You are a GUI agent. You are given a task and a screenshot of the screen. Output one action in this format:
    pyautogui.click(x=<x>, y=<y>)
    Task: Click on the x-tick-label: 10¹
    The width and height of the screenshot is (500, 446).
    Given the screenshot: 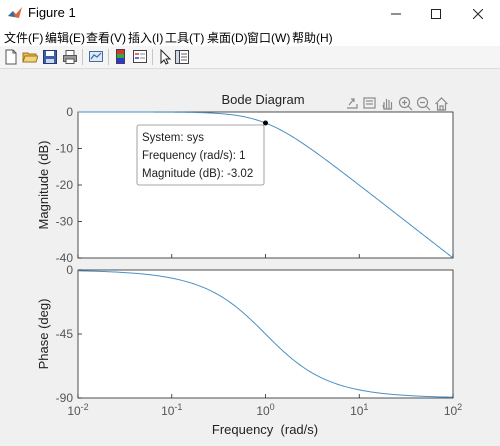 What is the action you would take?
    pyautogui.click(x=359, y=410)
    